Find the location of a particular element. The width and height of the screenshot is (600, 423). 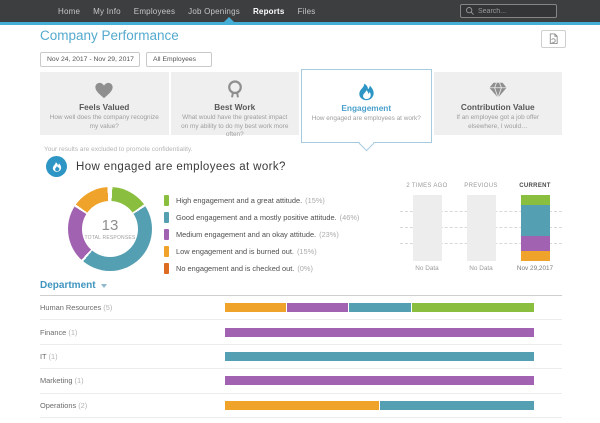

search-box is located at coordinates (508, 11).